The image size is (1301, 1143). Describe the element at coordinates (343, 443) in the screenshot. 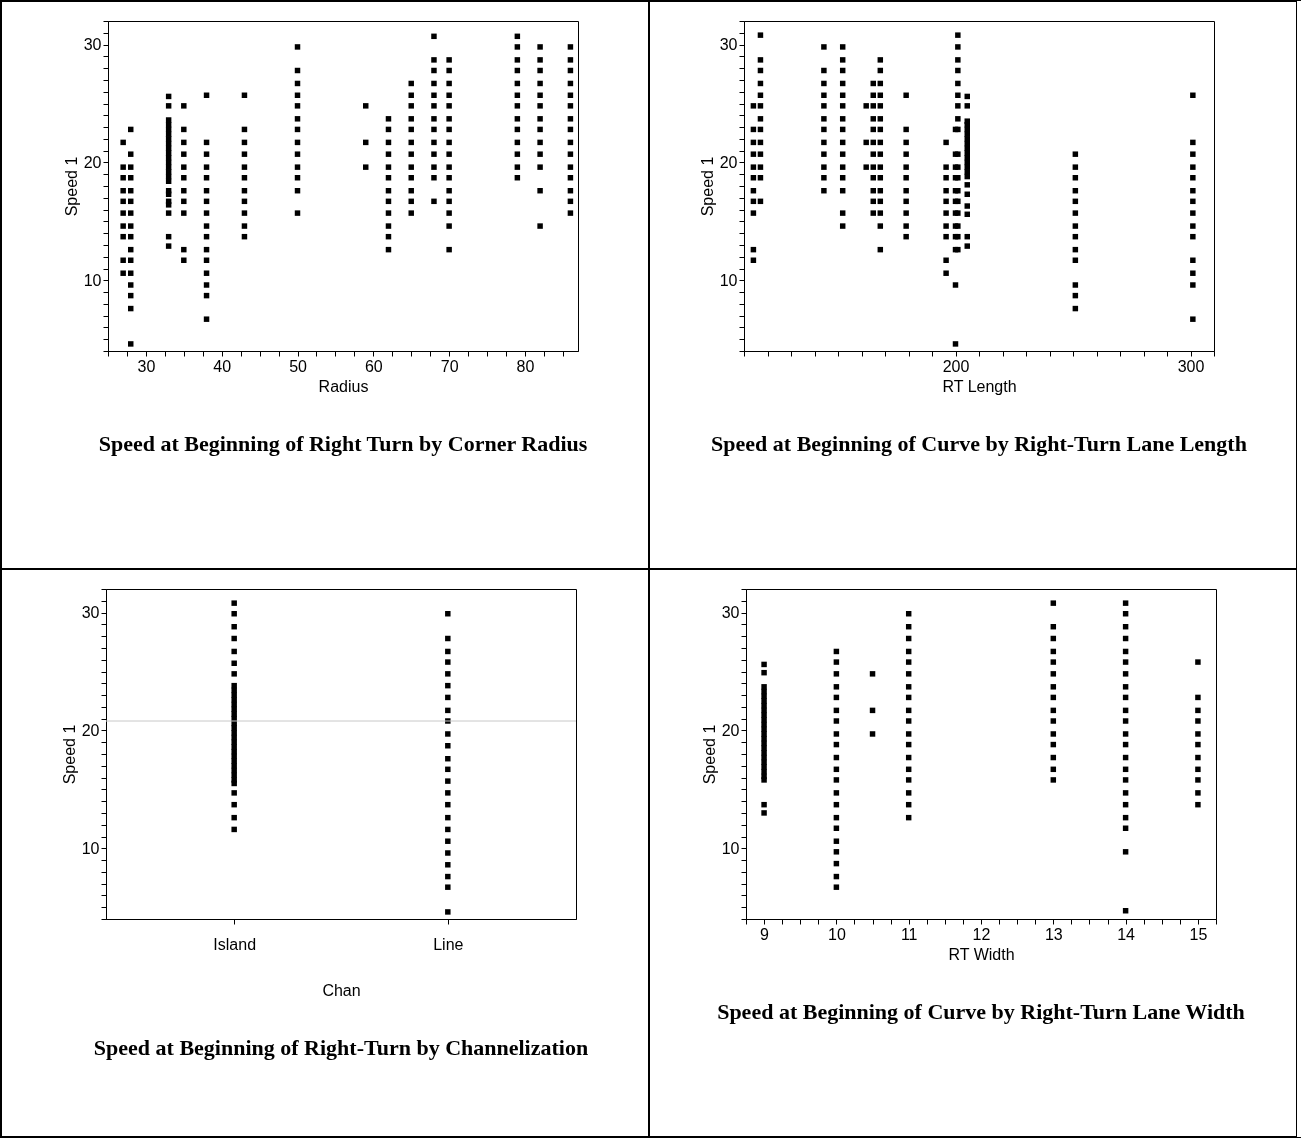

I see `text: Speed at Beginning of Right Turn by Corner Radius` at that location.